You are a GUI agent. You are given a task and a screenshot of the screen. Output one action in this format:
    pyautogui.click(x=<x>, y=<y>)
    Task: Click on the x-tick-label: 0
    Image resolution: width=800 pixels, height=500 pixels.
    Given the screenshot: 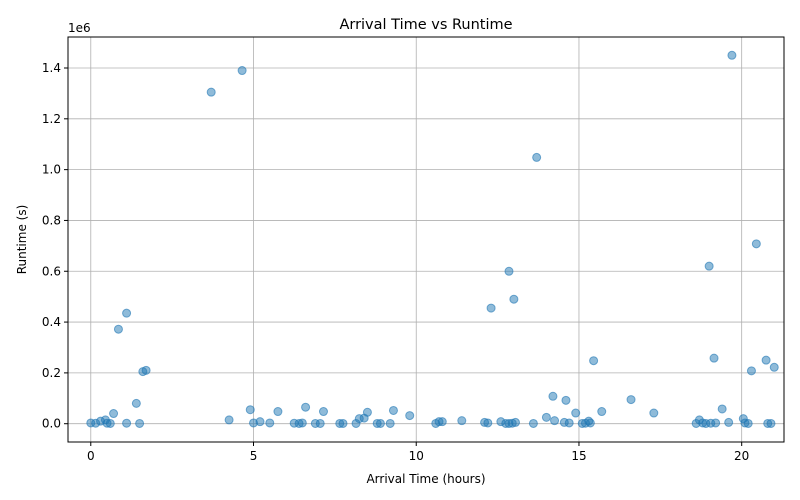 What is the action you would take?
    pyautogui.click(x=91, y=456)
    